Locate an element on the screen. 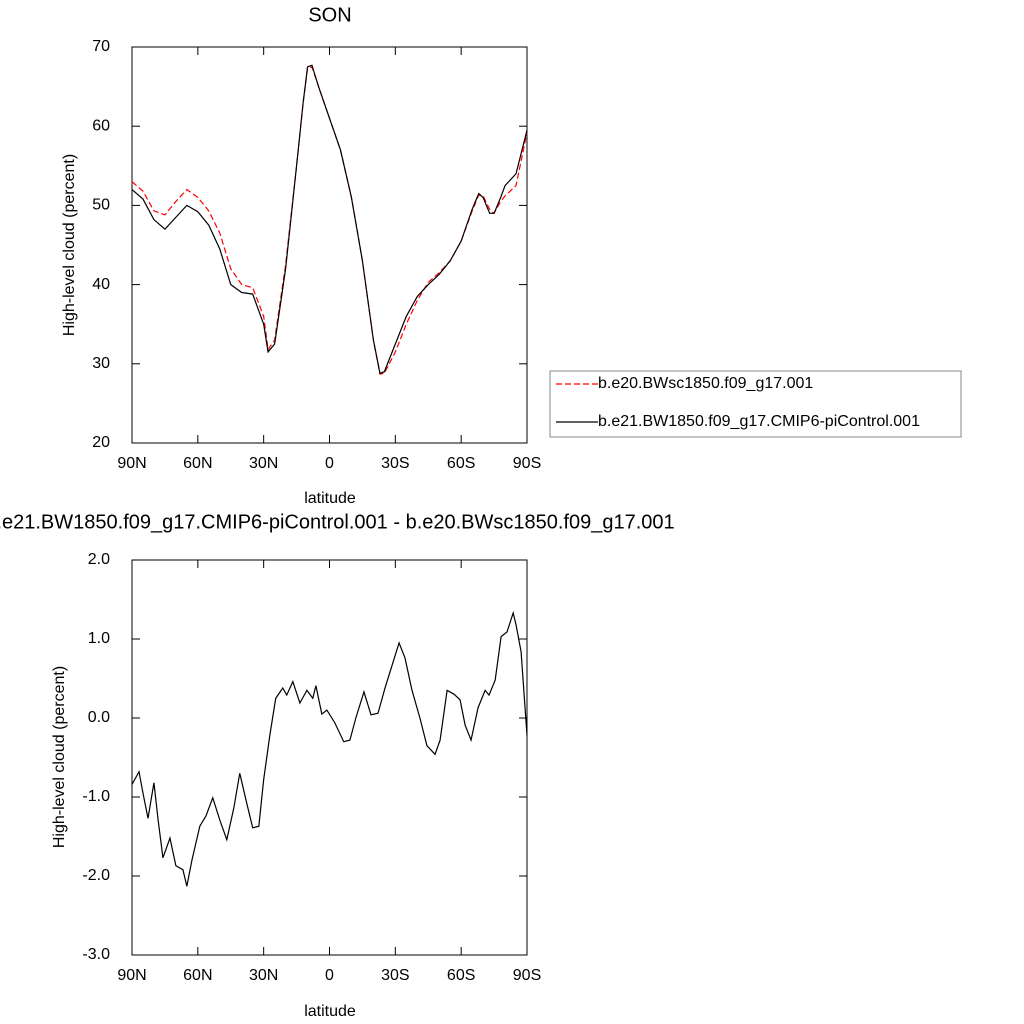 This screenshot has width=1024, height=1024. y-tick-label: 60 is located at coordinates (101, 125).